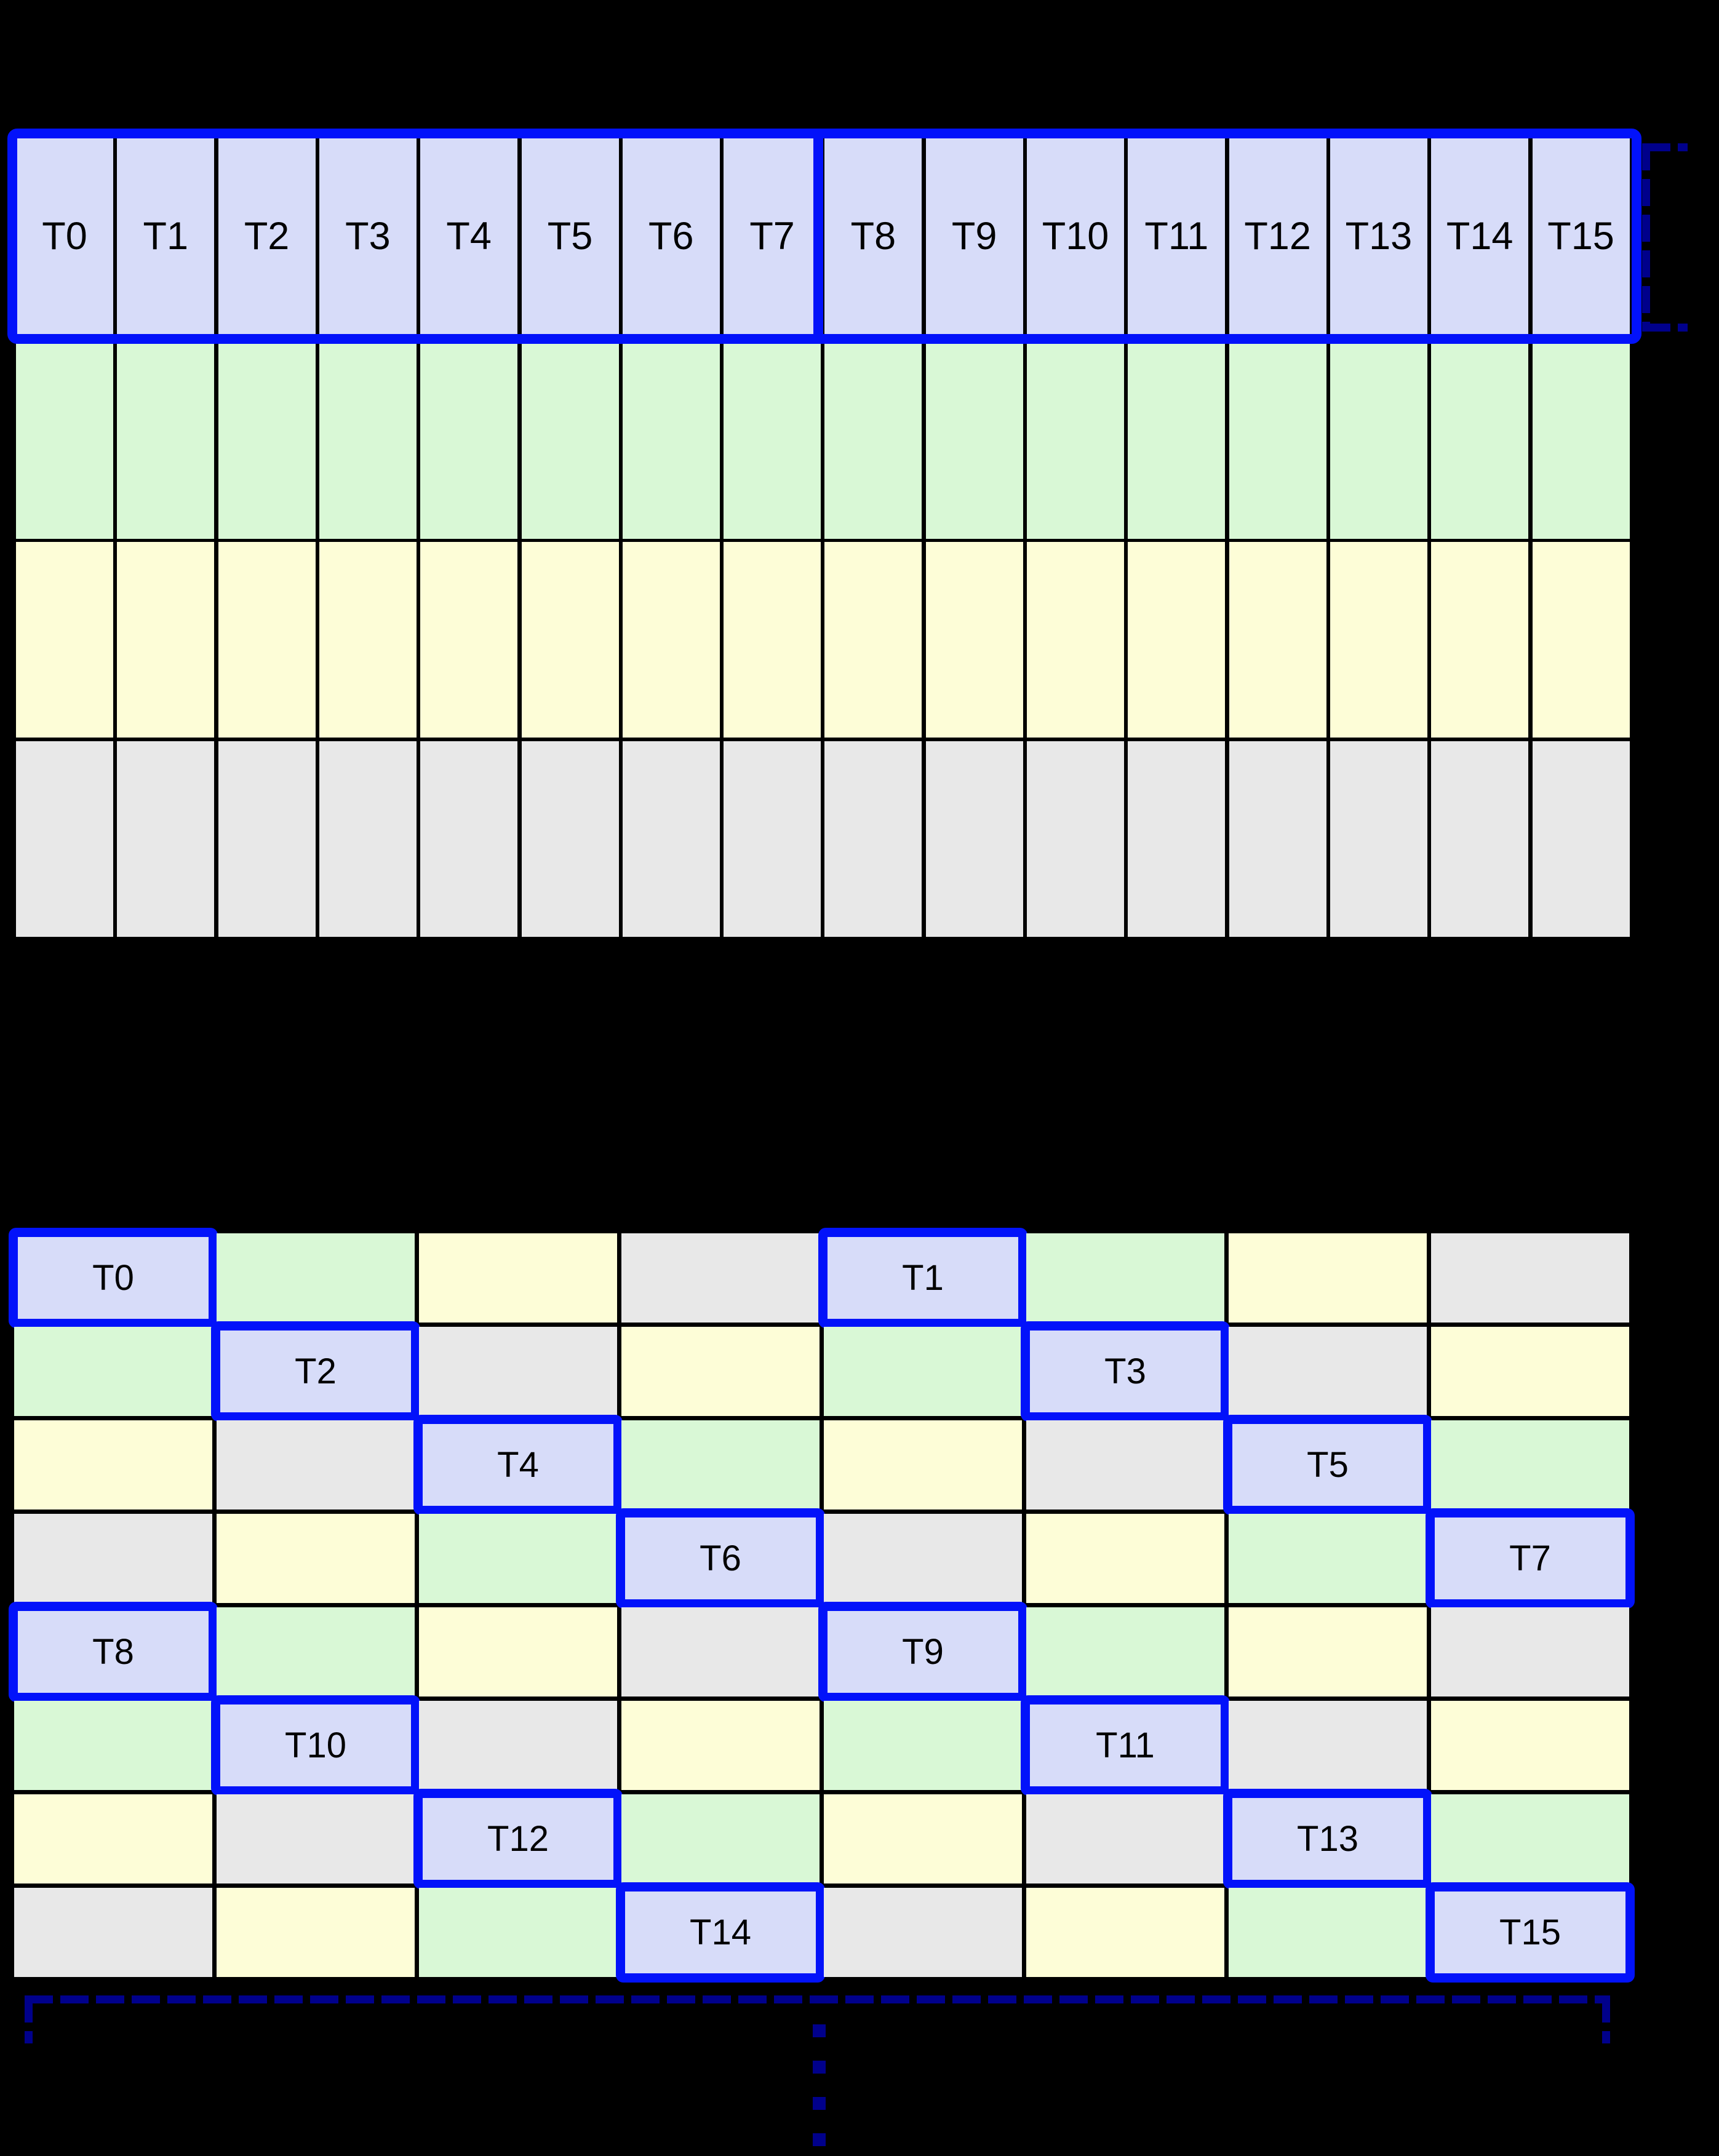 This screenshot has height=2156, width=1719. What do you see at coordinates (1076, 236) in the screenshot?
I see `warp-thread-cell: T10` at bounding box center [1076, 236].